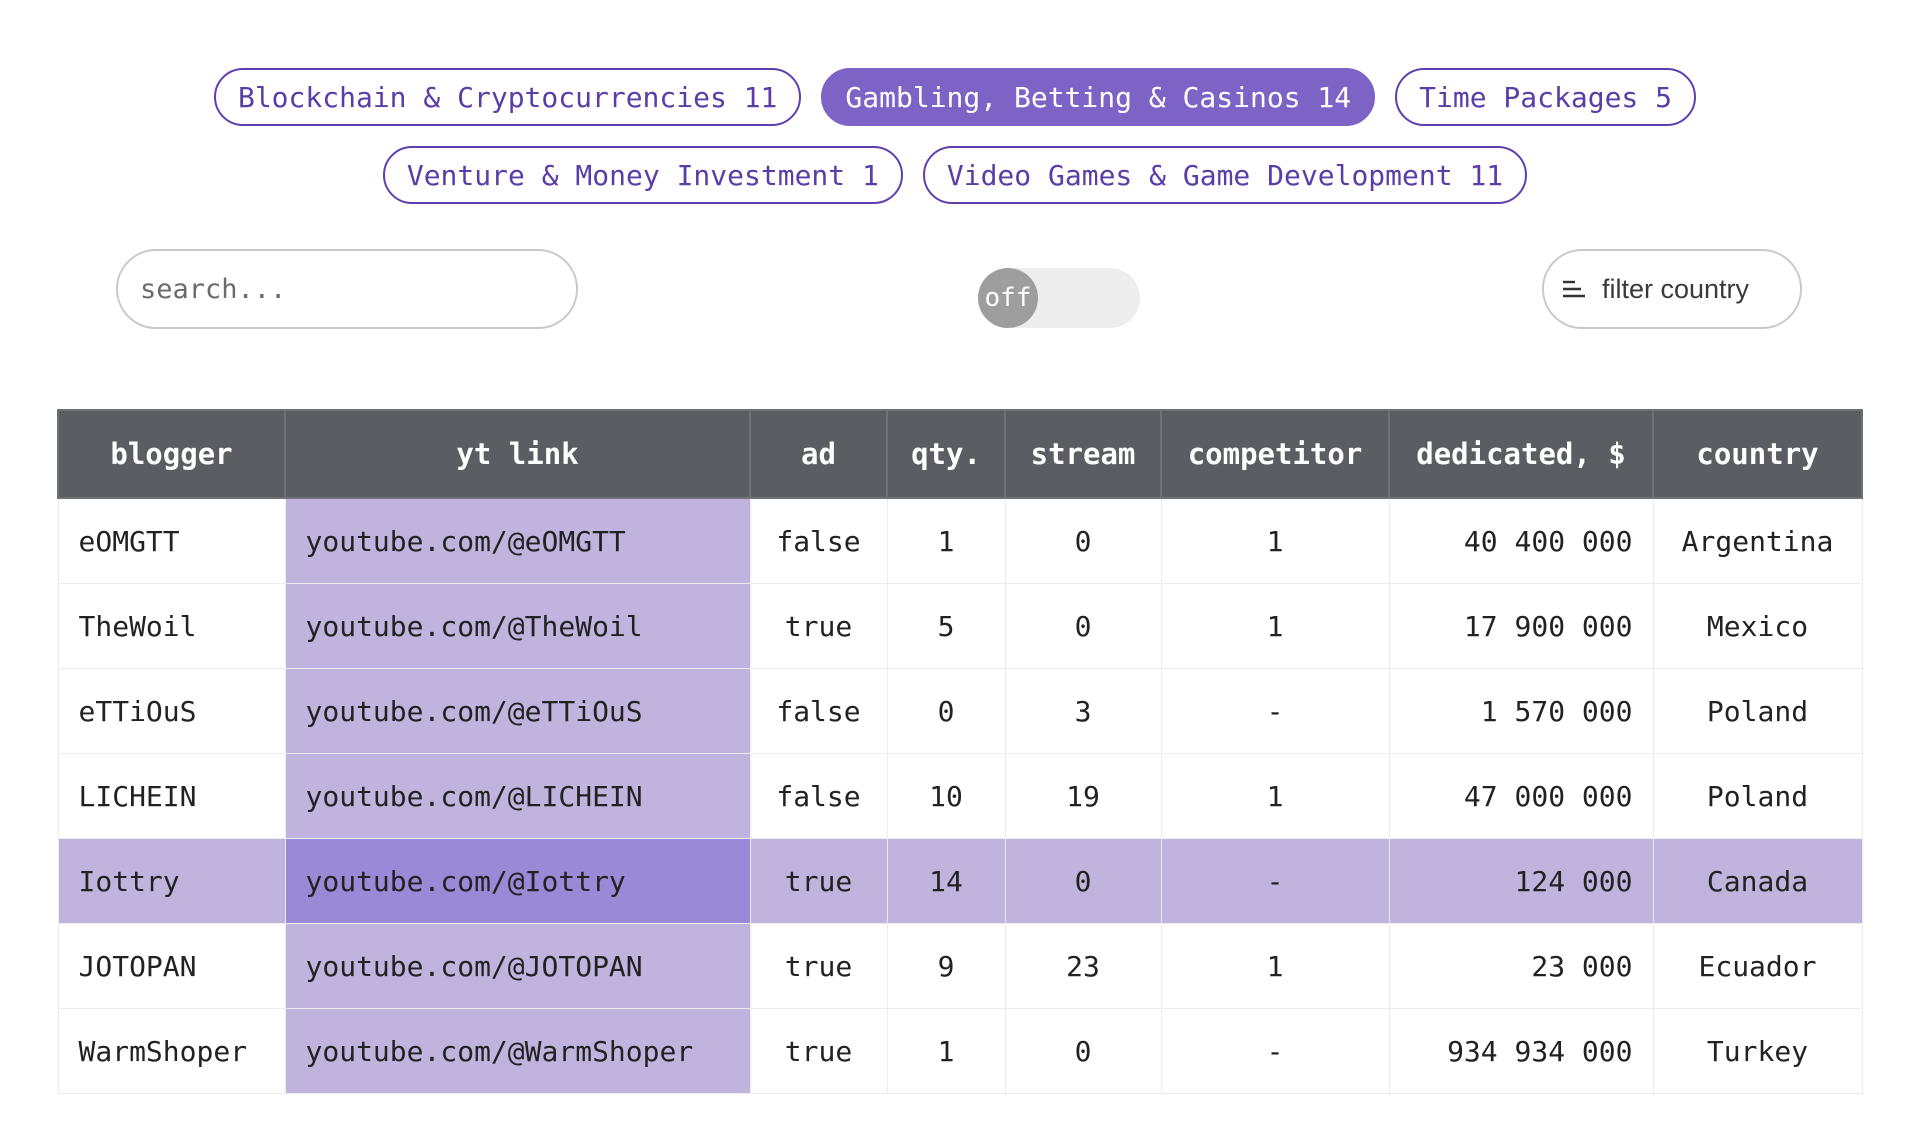 The height and width of the screenshot is (1138, 1910). What do you see at coordinates (1083, 796) in the screenshot?
I see `cell-stream: 19` at bounding box center [1083, 796].